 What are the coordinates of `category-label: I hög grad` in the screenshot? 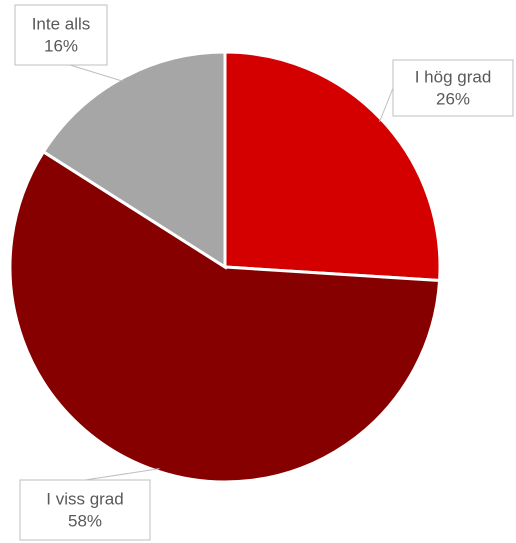 It's located at (453, 76).